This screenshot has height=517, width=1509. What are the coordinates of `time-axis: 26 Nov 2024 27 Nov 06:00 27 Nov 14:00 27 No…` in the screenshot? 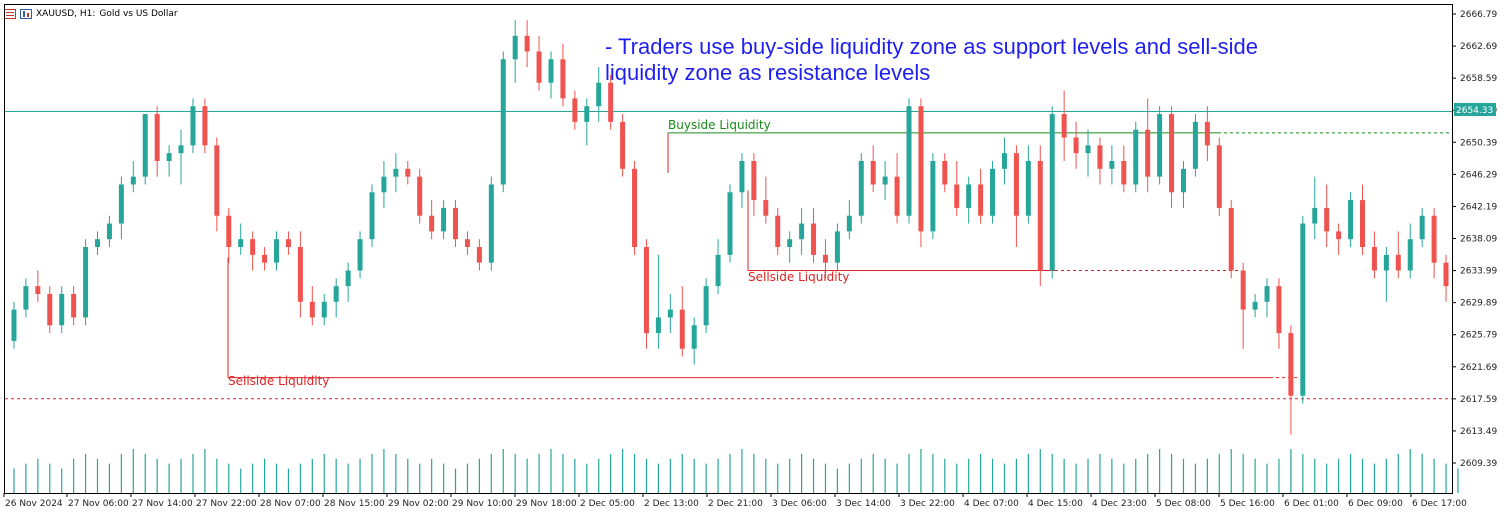 It's located at (735, 501).